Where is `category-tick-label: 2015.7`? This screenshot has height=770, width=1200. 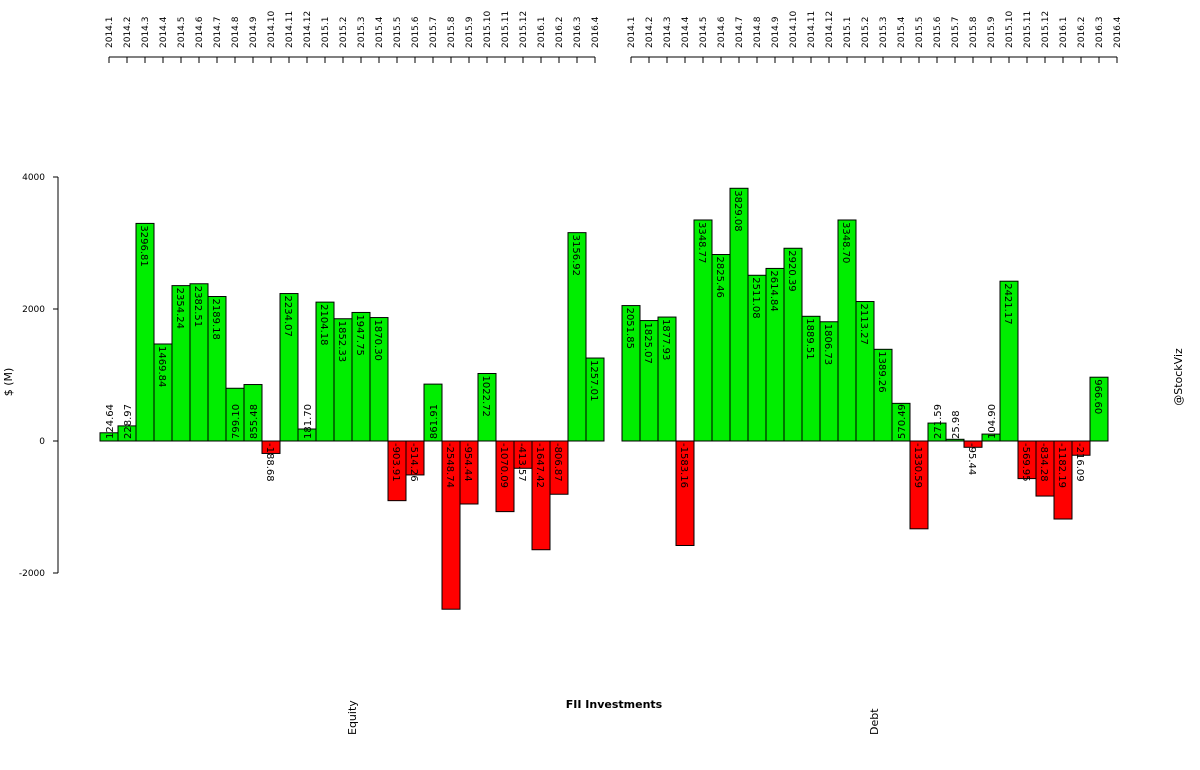 category-tick-label: 2015.7 is located at coordinates (434, 33).